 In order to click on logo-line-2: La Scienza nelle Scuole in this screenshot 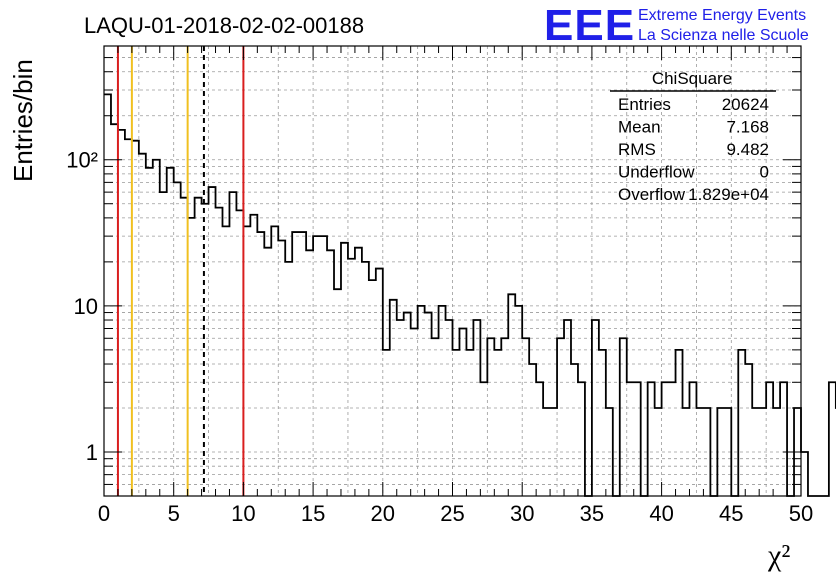, I will do `click(723, 35)`.